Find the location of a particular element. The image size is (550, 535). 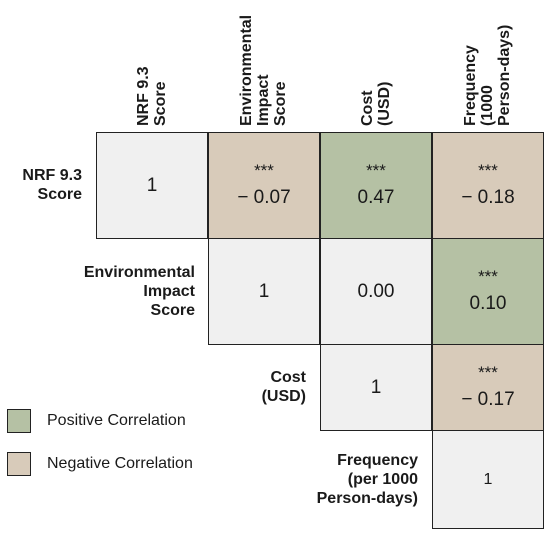

row-header: Environmental Impact Score is located at coordinates (139, 291).